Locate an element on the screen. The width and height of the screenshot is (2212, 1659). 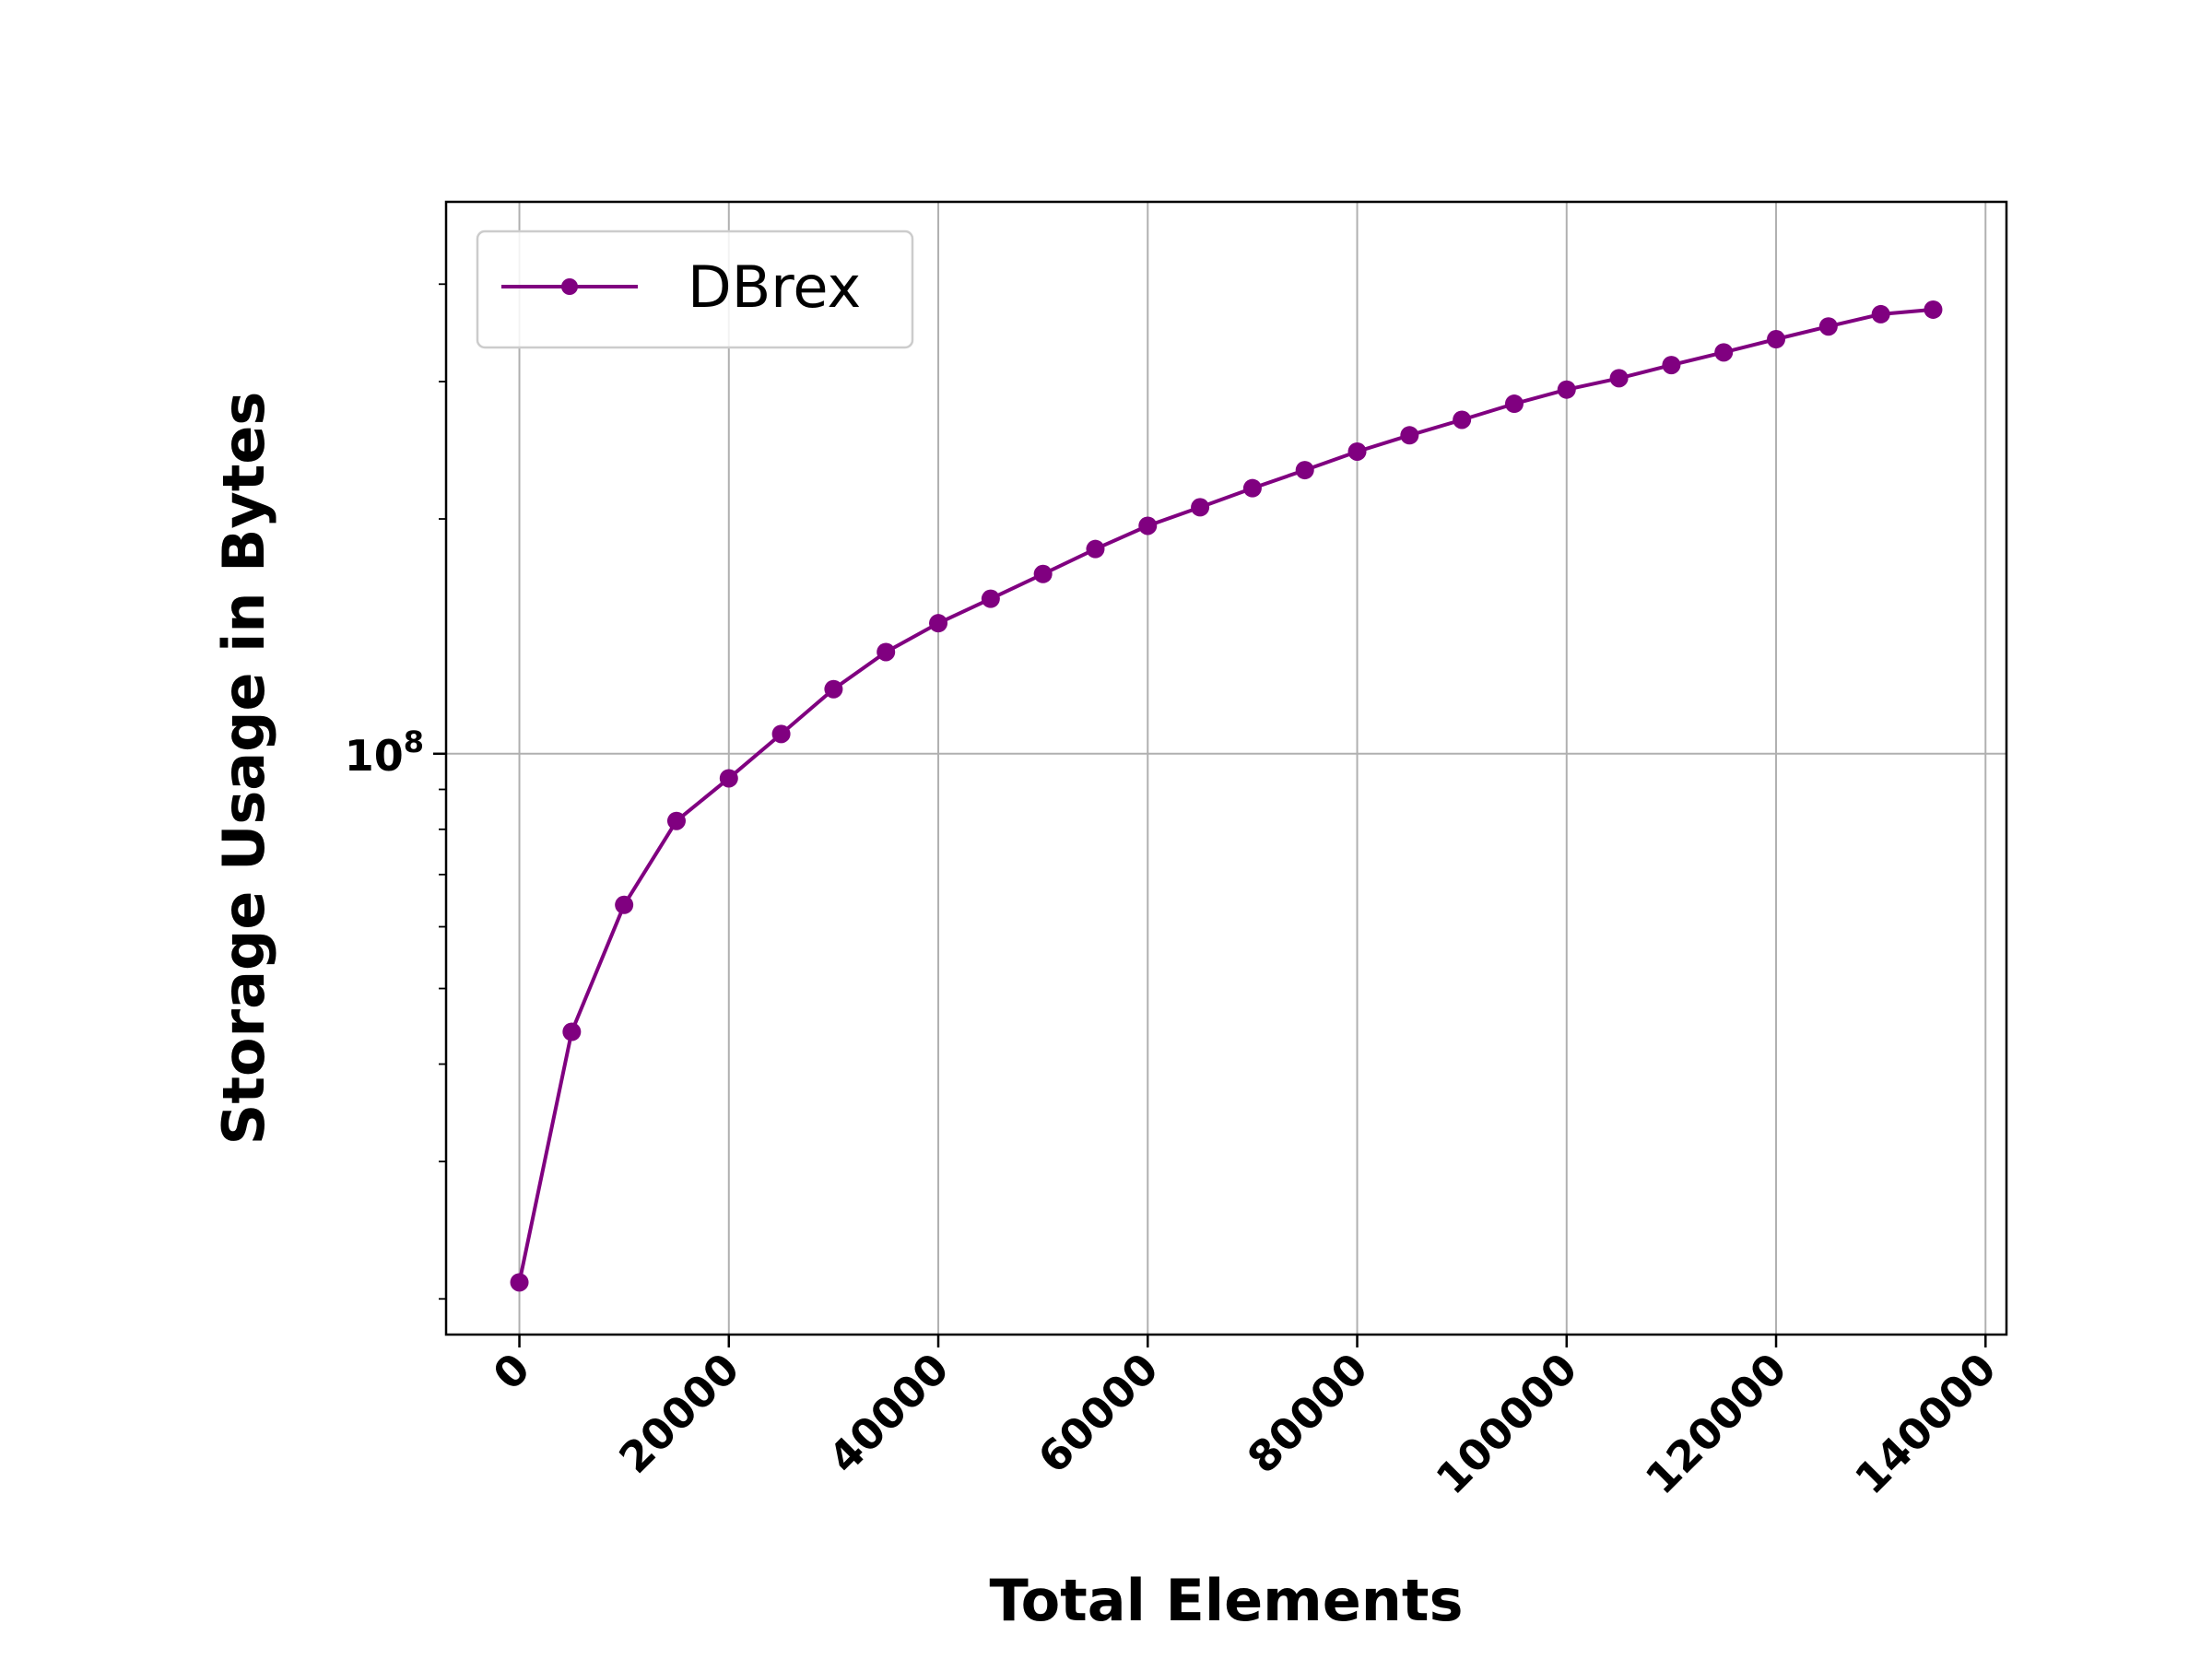
x-tick-label: 100000 is located at coordinates (1507, 1424).